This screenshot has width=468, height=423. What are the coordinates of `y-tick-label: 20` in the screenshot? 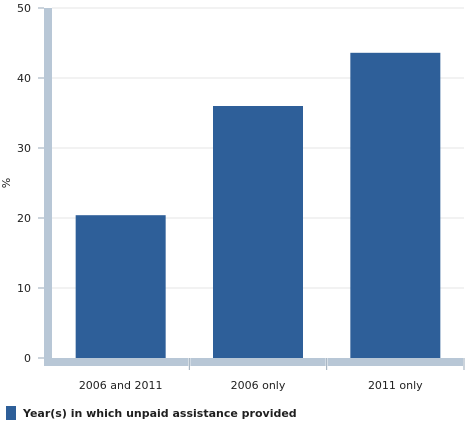 It's located at (24, 218).